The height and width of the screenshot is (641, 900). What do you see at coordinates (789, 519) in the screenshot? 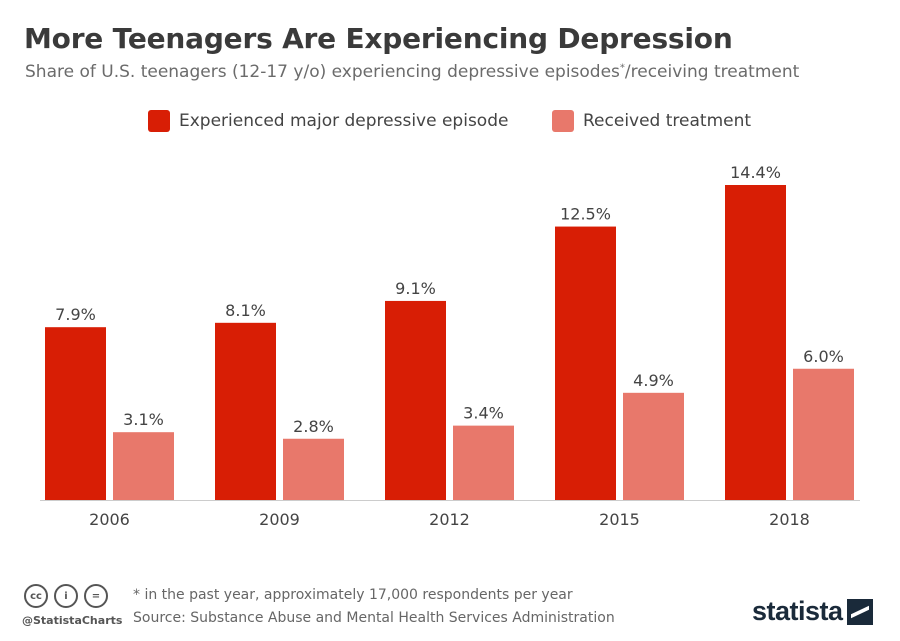
I see `x-tick-label-2018: 2018` at bounding box center [789, 519].